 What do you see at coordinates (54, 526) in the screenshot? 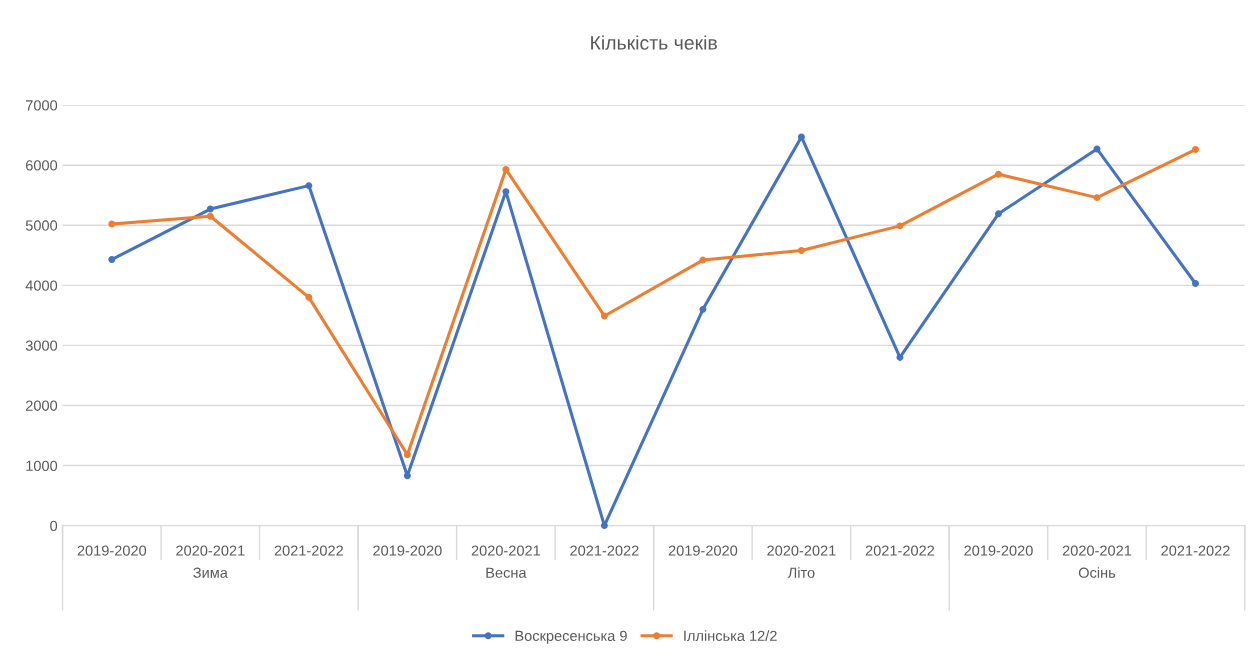
I see `y-tick-label: 0` at bounding box center [54, 526].